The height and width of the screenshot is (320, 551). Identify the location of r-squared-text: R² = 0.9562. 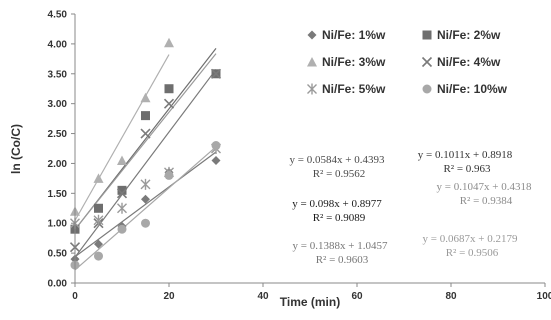
(339, 174).